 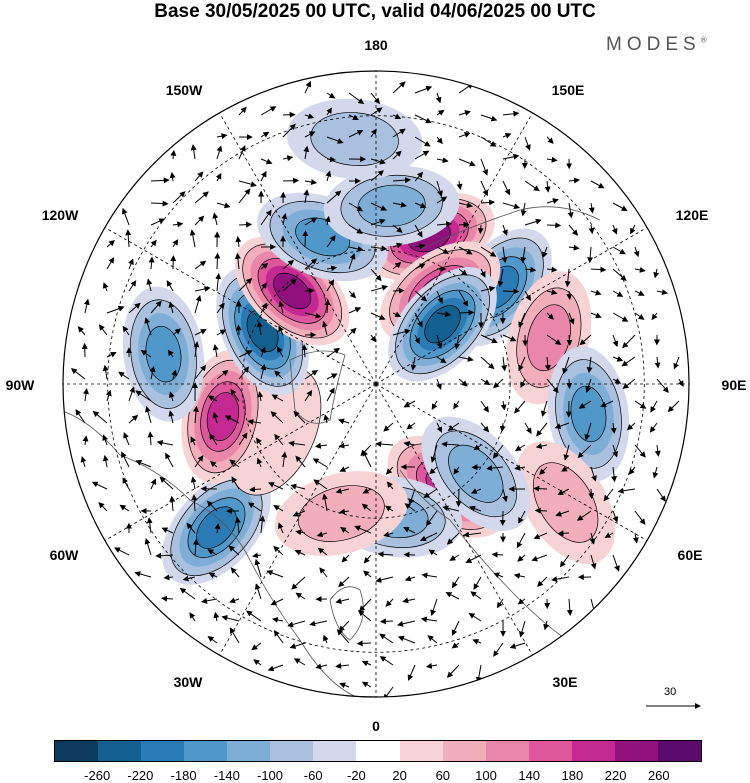 I want to click on longitude-label: 30W, so click(x=188, y=682).